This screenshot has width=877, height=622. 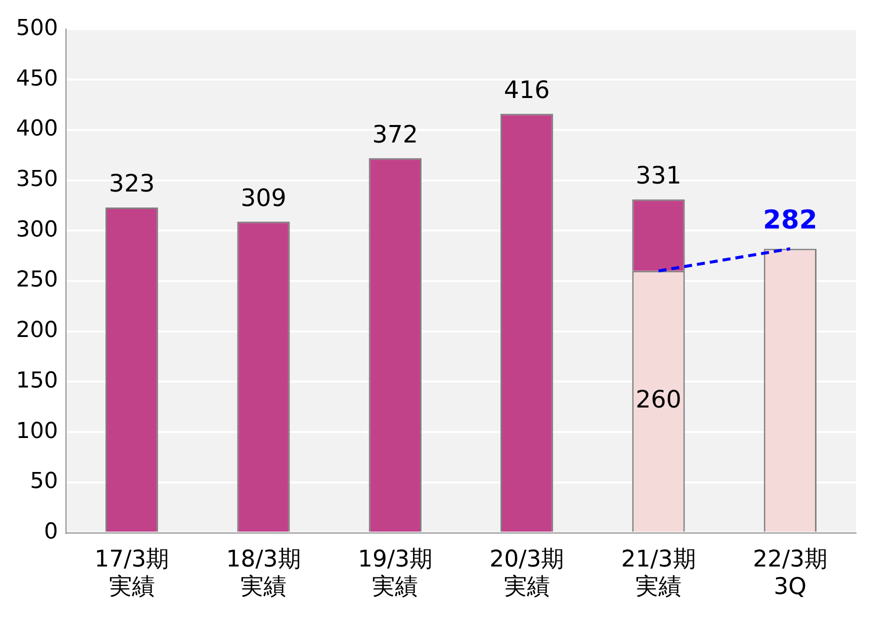 I want to click on x-tick-label: 20/3期実績, so click(x=527, y=573).